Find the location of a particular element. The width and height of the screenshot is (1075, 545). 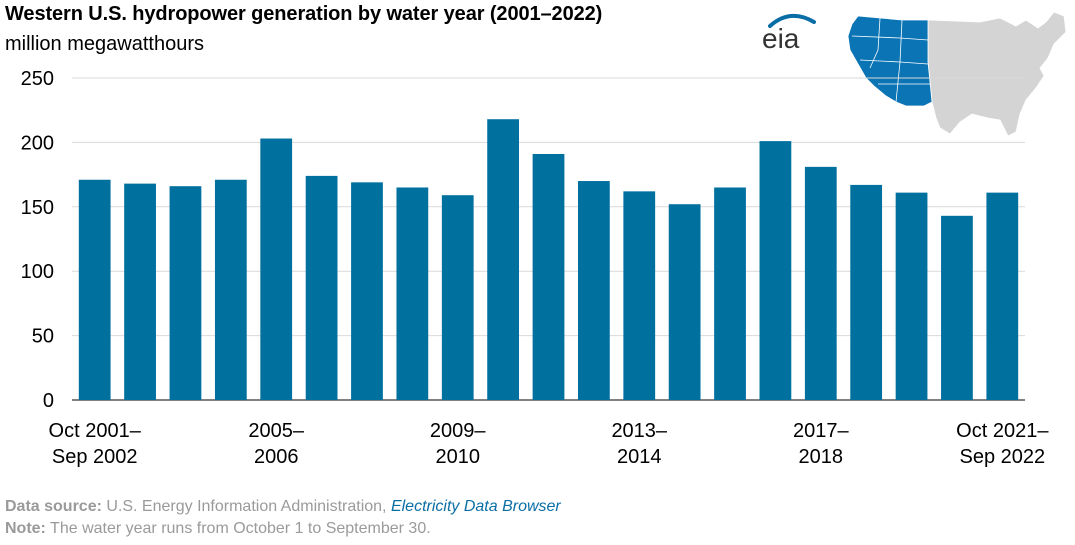

data-source-text: U.S. Energy Information Administration, is located at coordinates (246, 506).